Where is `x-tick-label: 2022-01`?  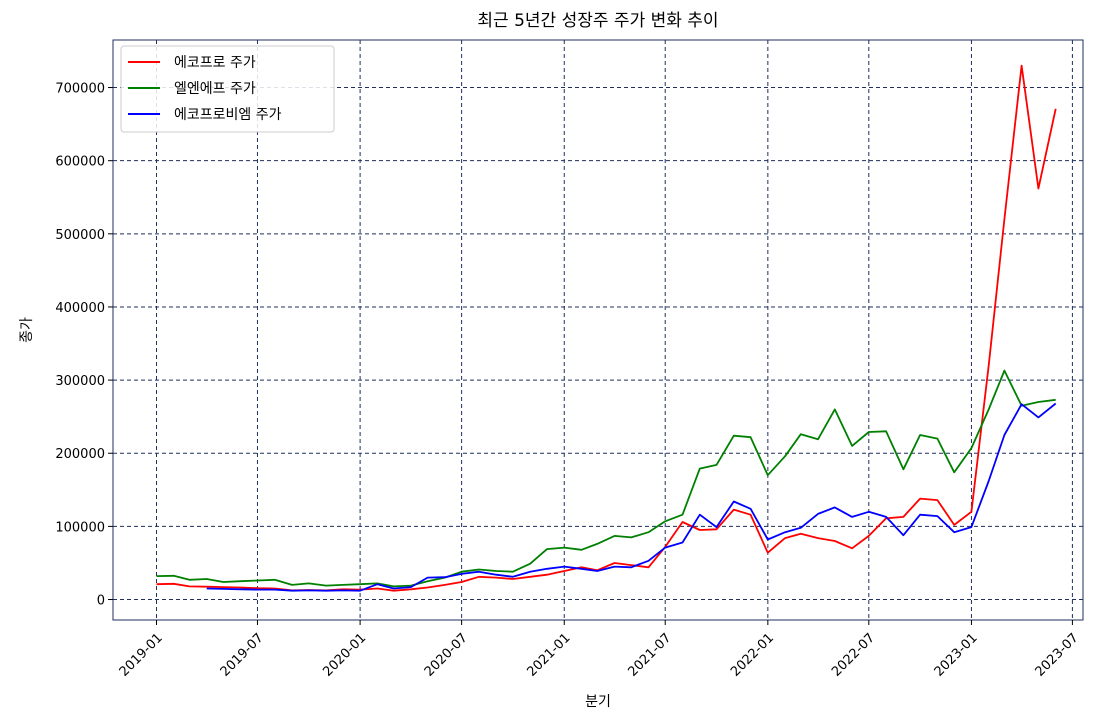 x-tick-label: 2022-01 is located at coordinates (752, 655).